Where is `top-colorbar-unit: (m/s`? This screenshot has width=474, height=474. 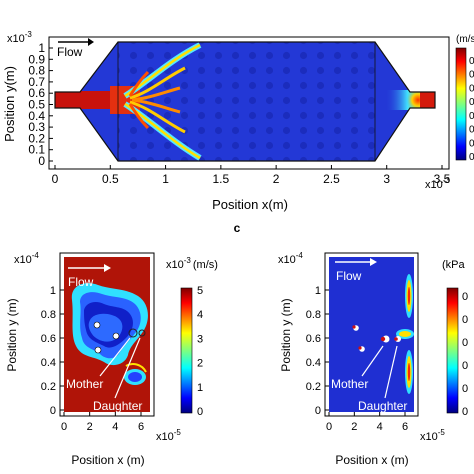 top-colorbar-unit: (m/s is located at coordinates (465, 39).